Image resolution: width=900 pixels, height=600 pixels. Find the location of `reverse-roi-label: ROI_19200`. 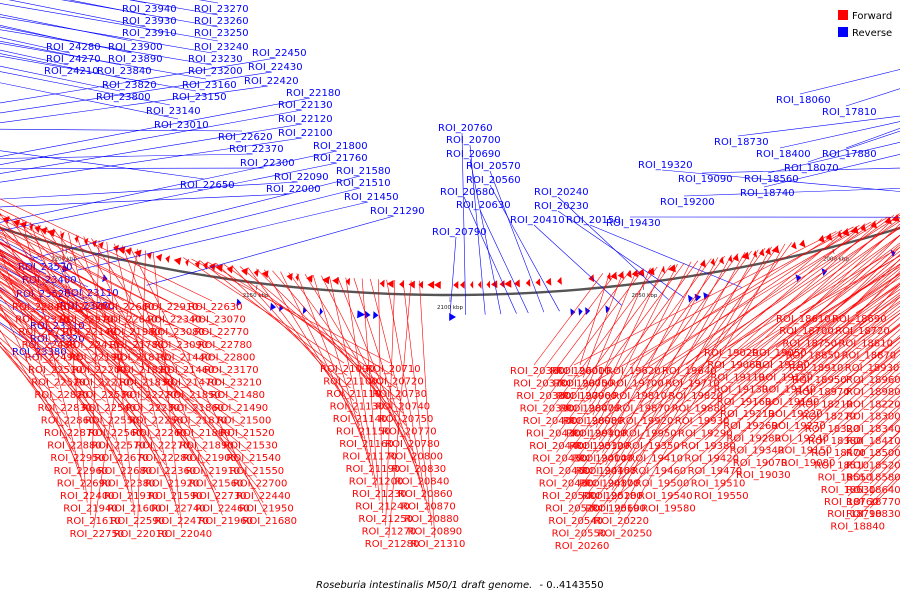

reverse-roi-label: ROI_19200 is located at coordinates (687, 202).